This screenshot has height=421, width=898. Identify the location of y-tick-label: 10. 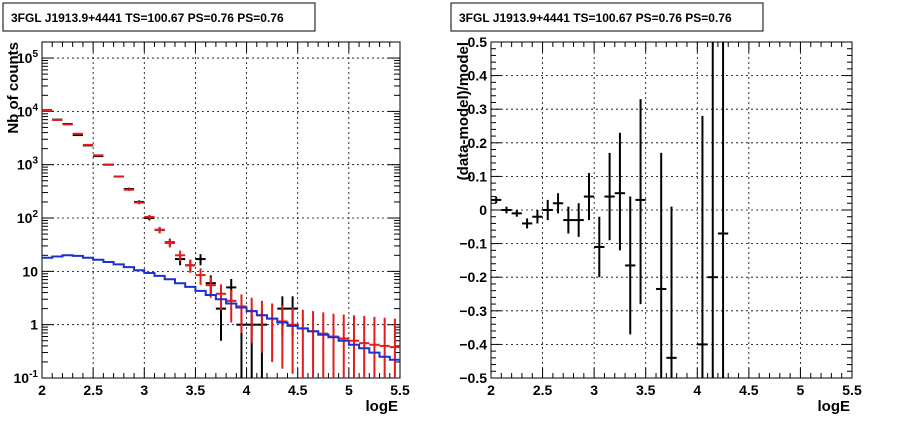
(30, 271).